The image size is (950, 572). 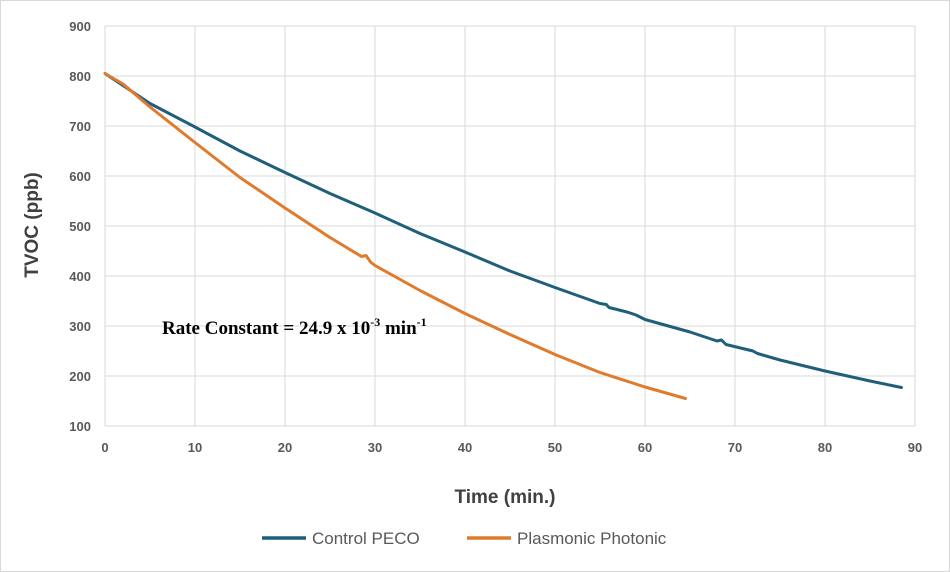 What do you see at coordinates (80, 376) in the screenshot?
I see `y-tick-label: 200` at bounding box center [80, 376].